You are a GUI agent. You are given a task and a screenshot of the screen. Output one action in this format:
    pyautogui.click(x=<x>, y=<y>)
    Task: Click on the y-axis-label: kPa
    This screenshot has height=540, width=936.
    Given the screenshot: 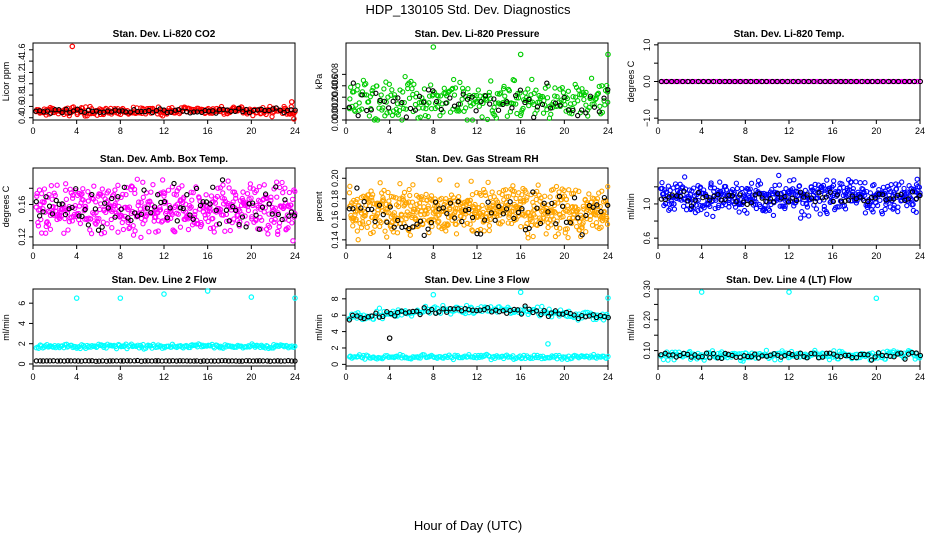 What is the action you would take?
    pyautogui.click(x=319, y=82)
    